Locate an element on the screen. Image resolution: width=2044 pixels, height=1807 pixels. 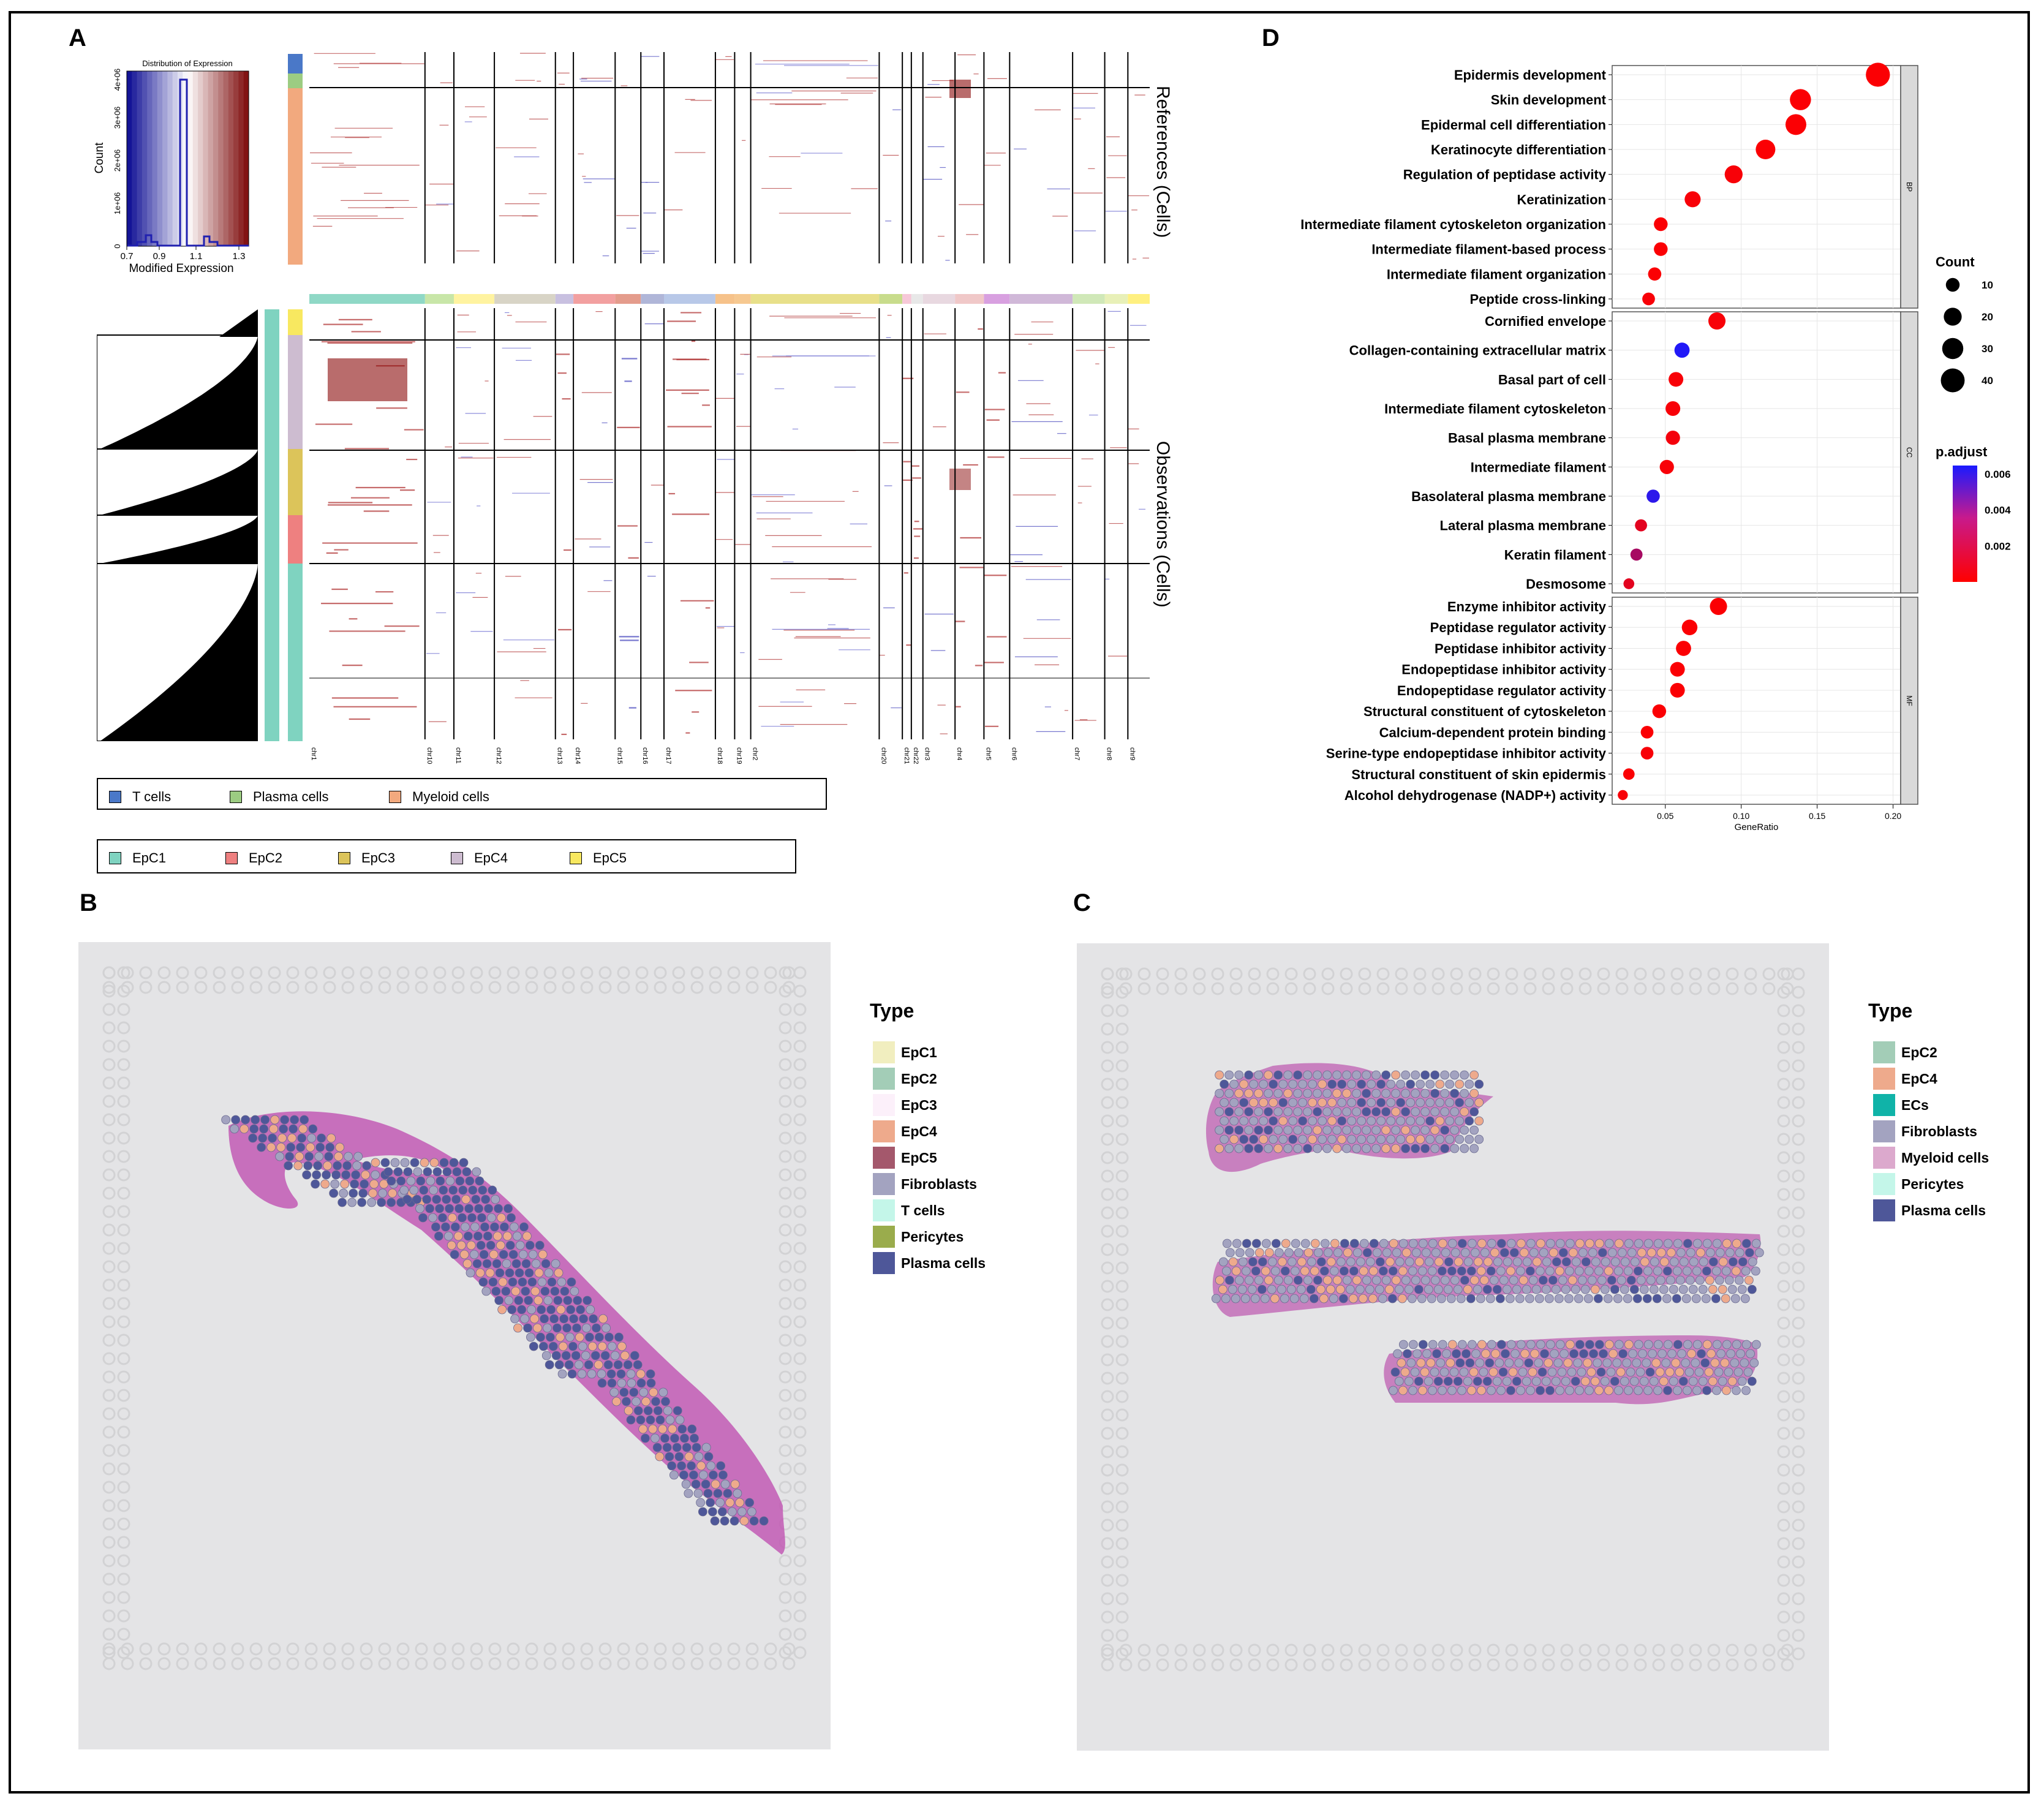
chromosome-bar is located at coordinates (1116, 299).